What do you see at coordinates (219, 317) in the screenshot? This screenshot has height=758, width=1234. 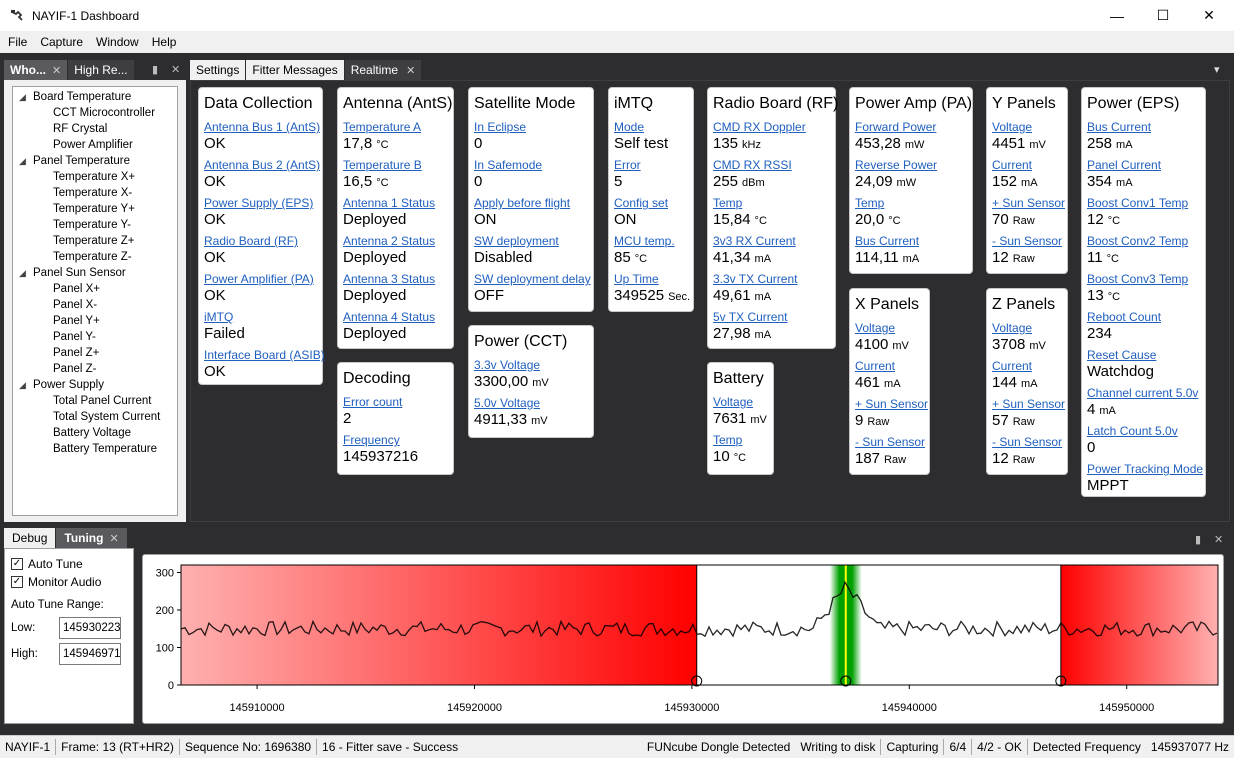 I see `telemetry-link: iMTQ` at bounding box center [219, 317].